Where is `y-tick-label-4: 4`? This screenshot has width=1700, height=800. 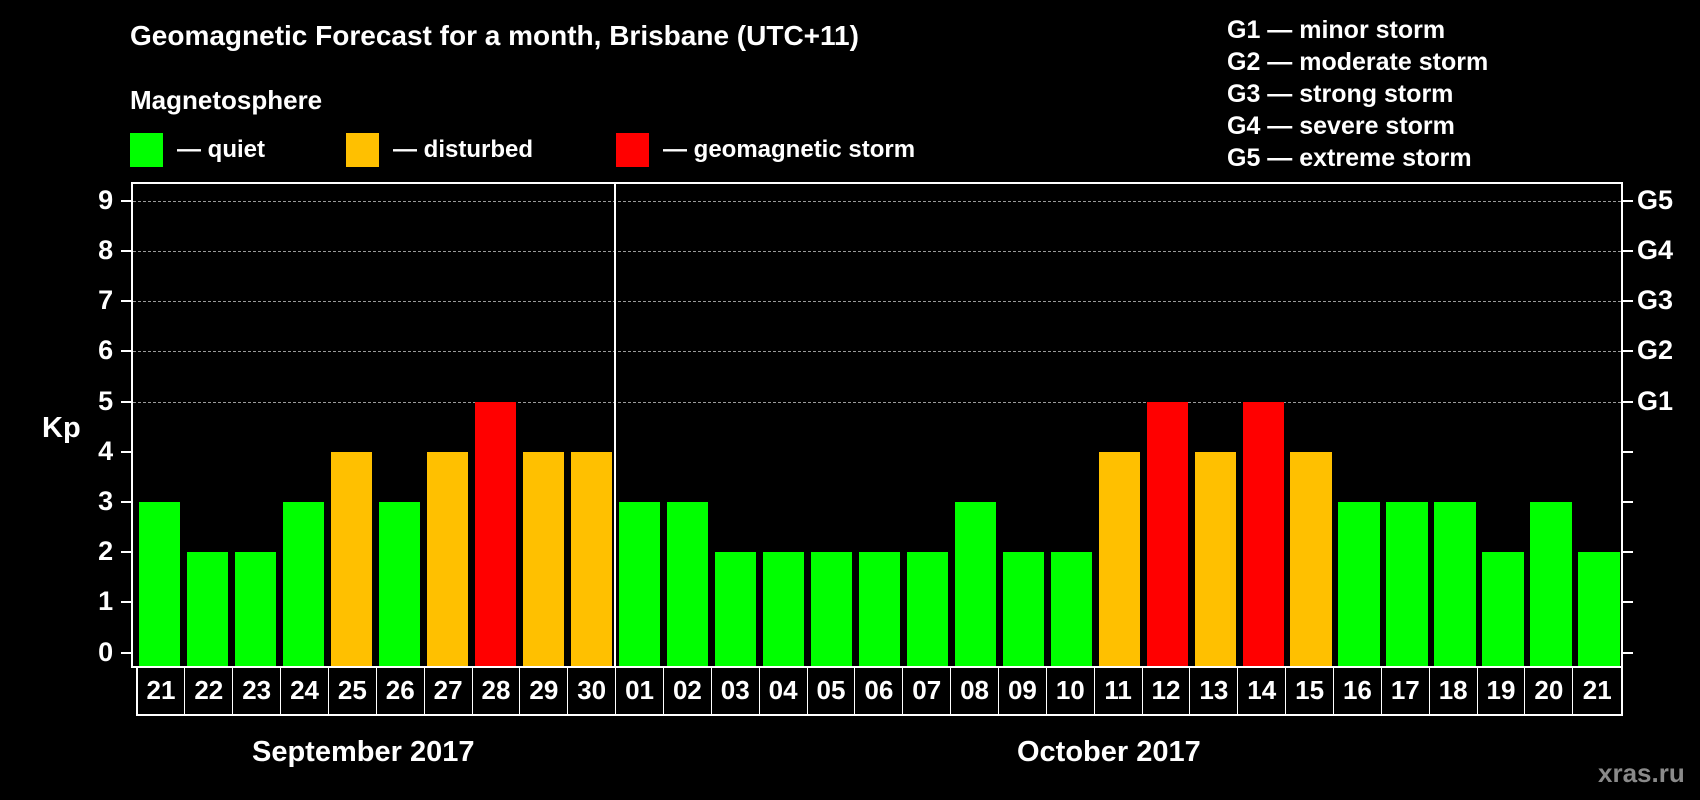
y-tick-label-4: 4 is located at coordinates (106, 450).